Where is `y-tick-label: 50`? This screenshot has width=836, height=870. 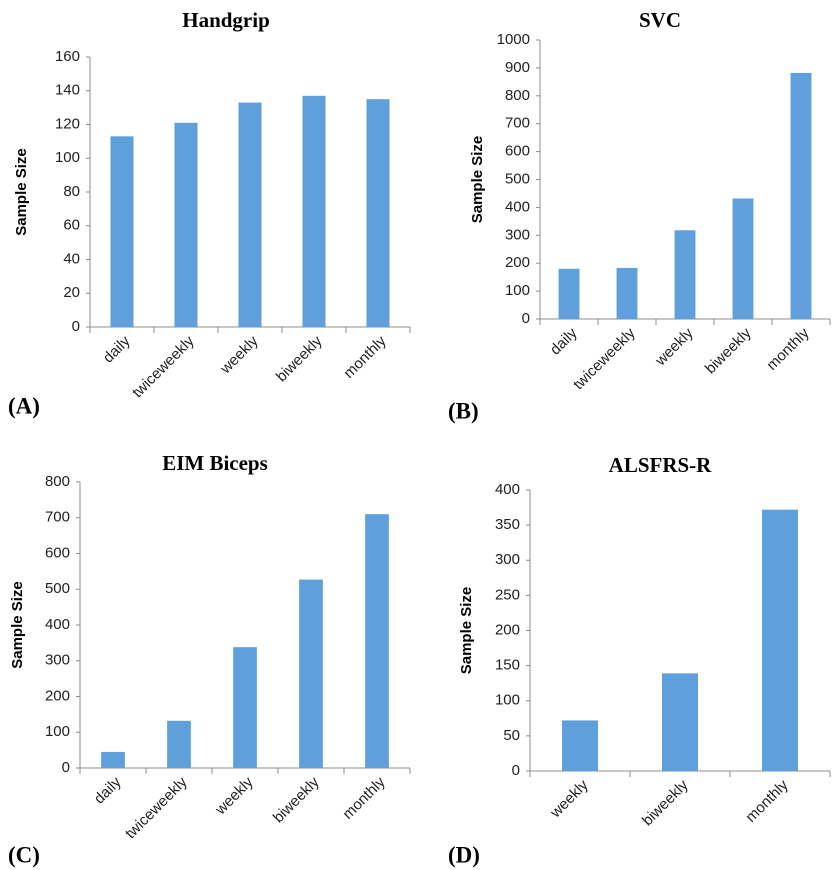 y-tick-label: 50 is located at coordinates (511, 735).